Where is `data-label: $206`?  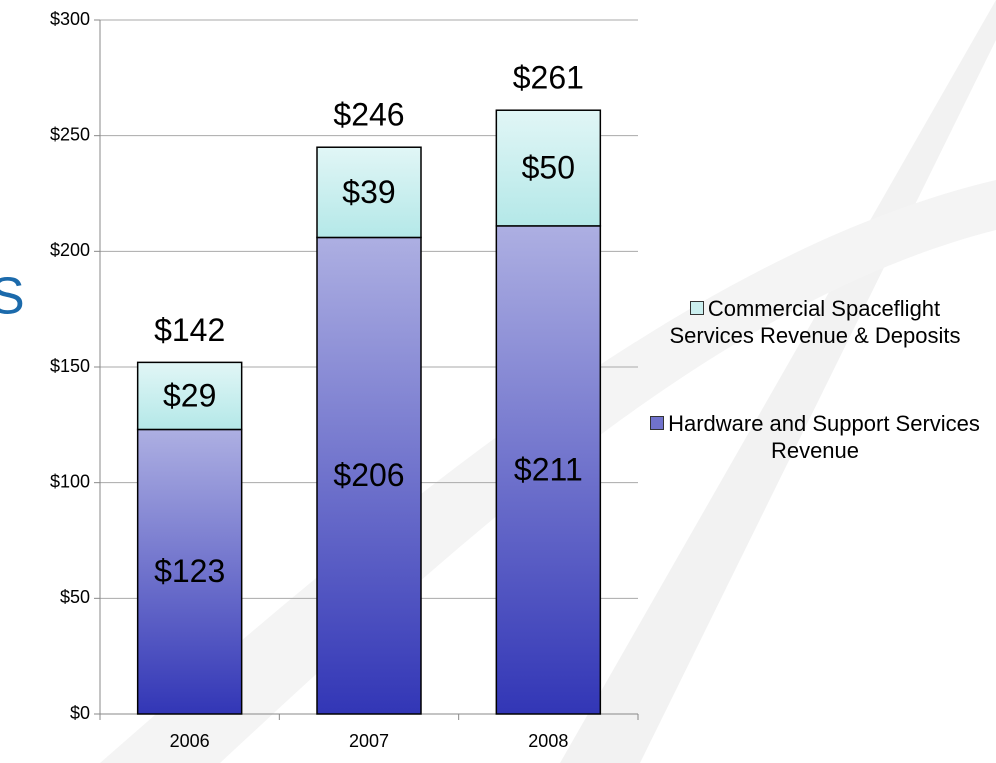
data-label: $206 is located at coordinates (368, 475).